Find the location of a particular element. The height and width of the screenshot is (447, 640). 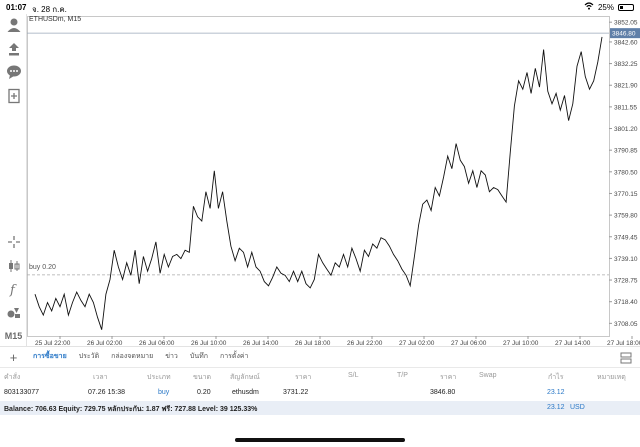

cell-profit: 23.12 is located at coordinates (556, 392).